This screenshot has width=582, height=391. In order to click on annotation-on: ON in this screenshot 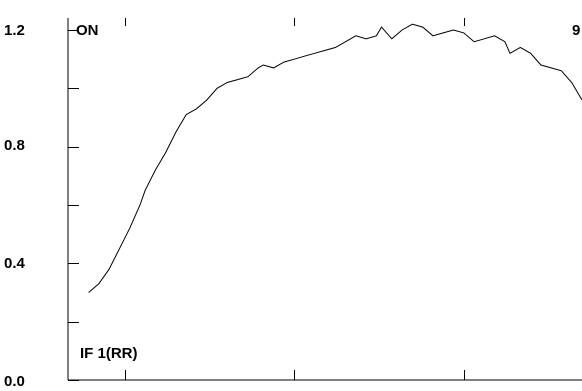, I will do `click(87, 30)`.